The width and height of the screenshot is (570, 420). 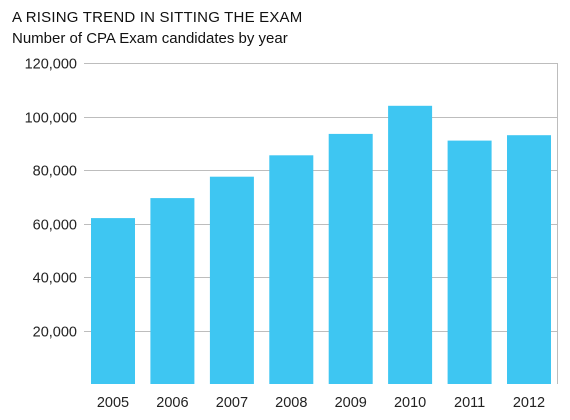 I want to click on chart-subtitle: Number of CPA Exam candidates by year, so click(x=150, y=38).